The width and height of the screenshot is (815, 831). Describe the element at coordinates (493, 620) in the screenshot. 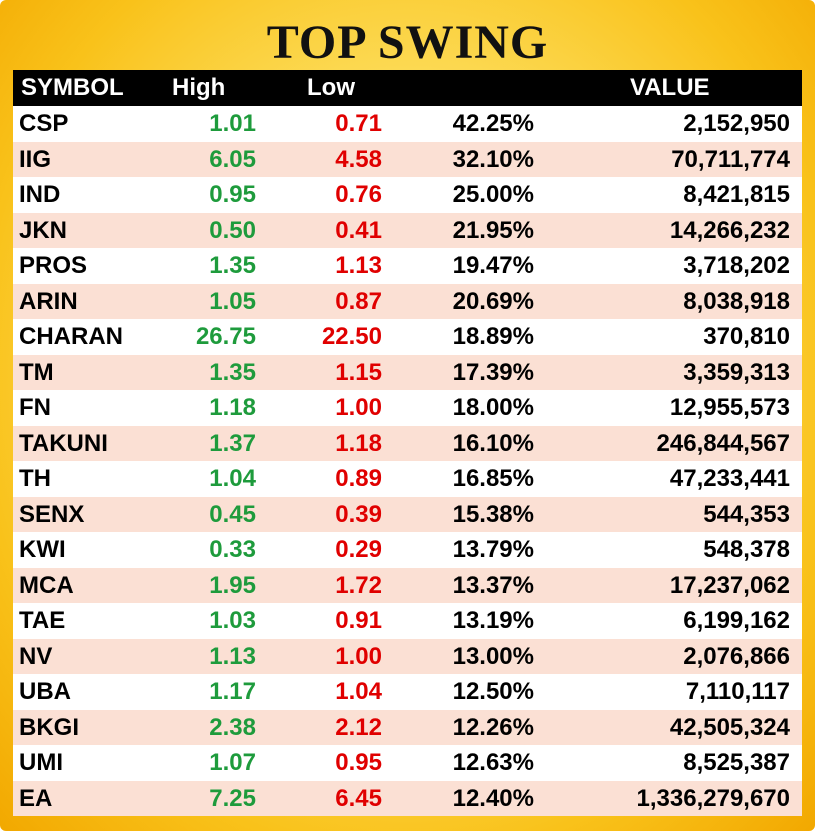

I see `change-cell: 13.19%` at that location.